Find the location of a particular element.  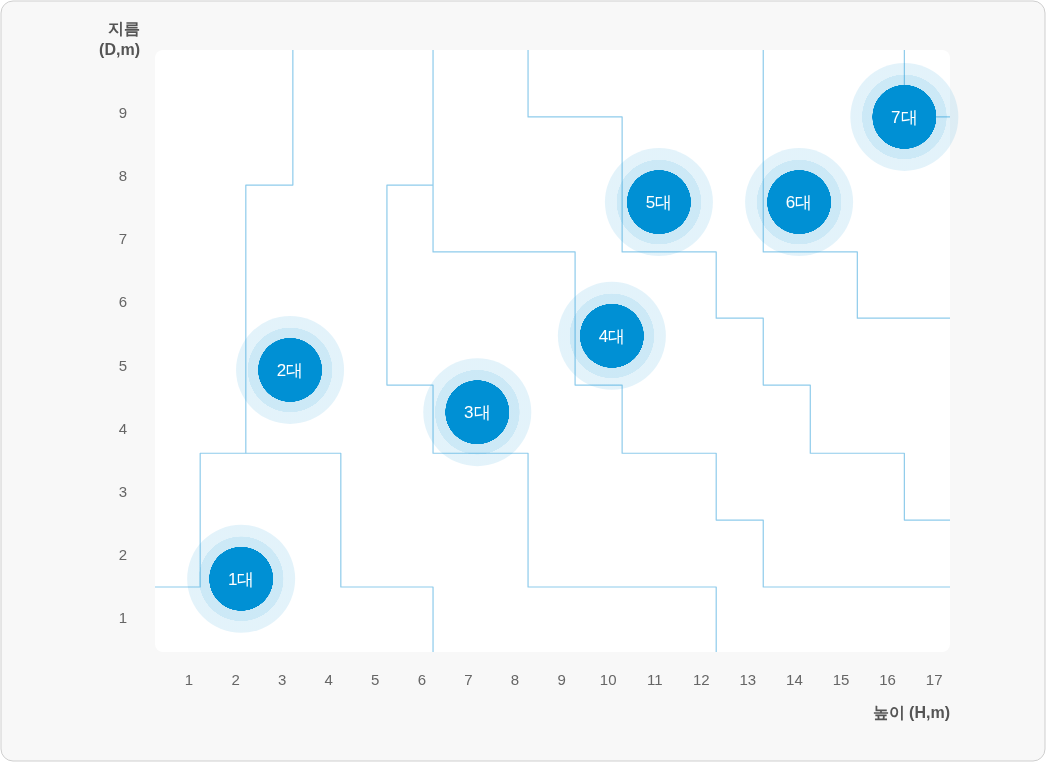

y-tick-label: 1 is located at coordinates (123, 617).